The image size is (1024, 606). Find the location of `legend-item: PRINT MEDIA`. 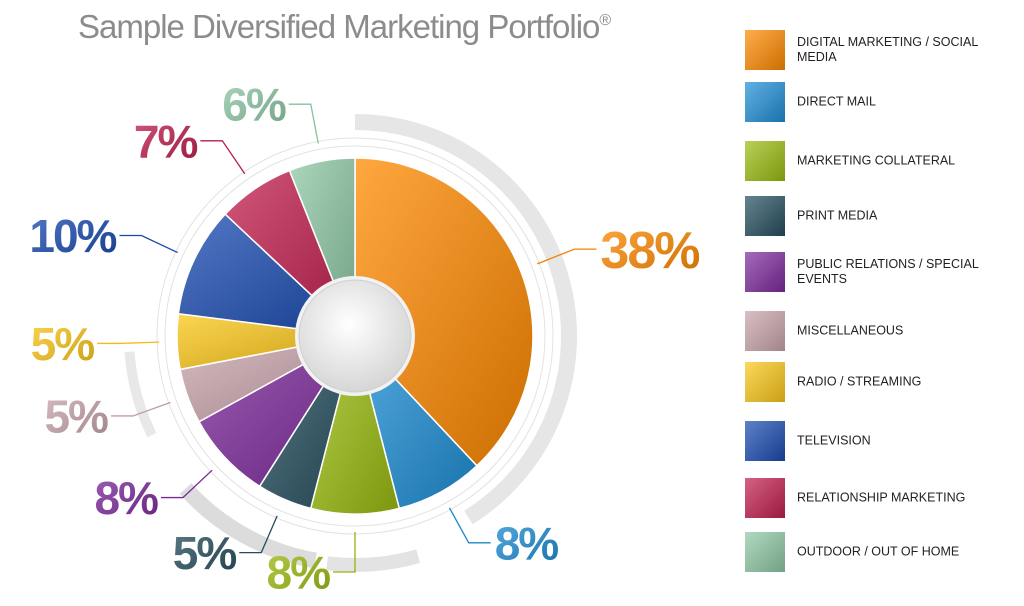

legend-item: PRINT MEDIA is located at coordinates (880, 216).